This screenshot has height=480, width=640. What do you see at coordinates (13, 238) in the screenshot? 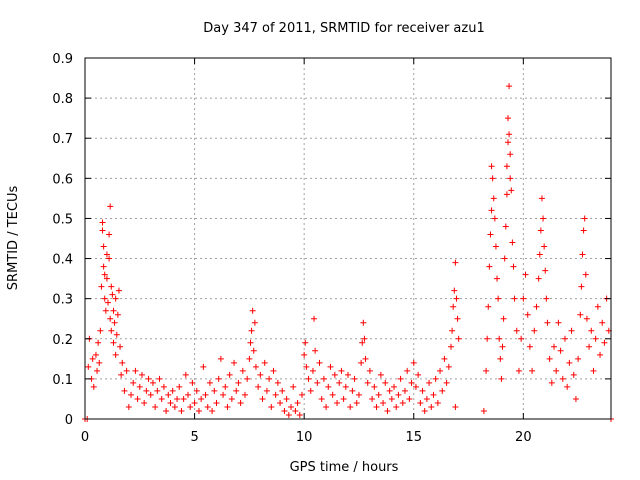
I see `y-axis-label: SRMTID / TECUs` at bounding box center [13, 238].